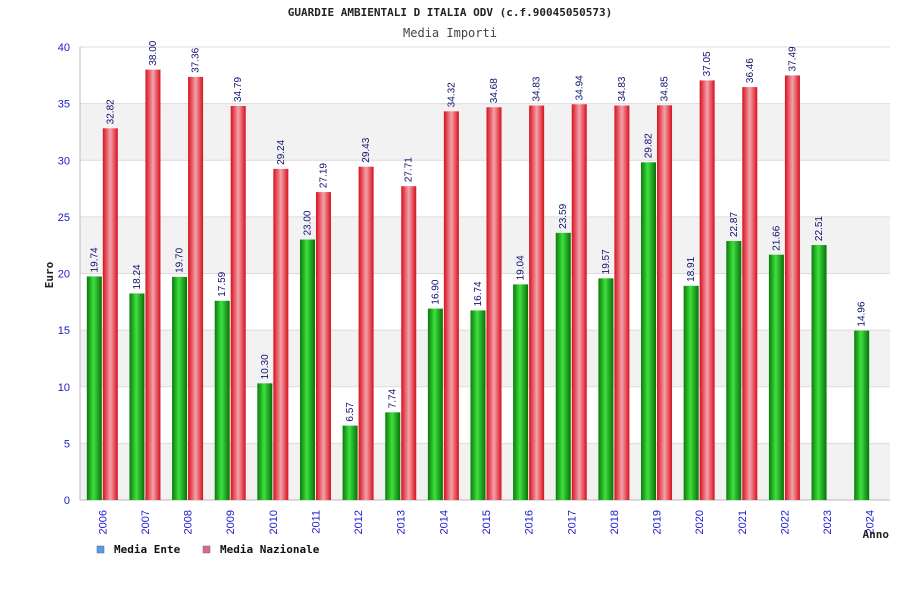 The image size is (900, 600). What do you see at coordinates (189, 522) in the screenshot?
I see `x-tick-label: 2008` at bounding box center [189, 522].